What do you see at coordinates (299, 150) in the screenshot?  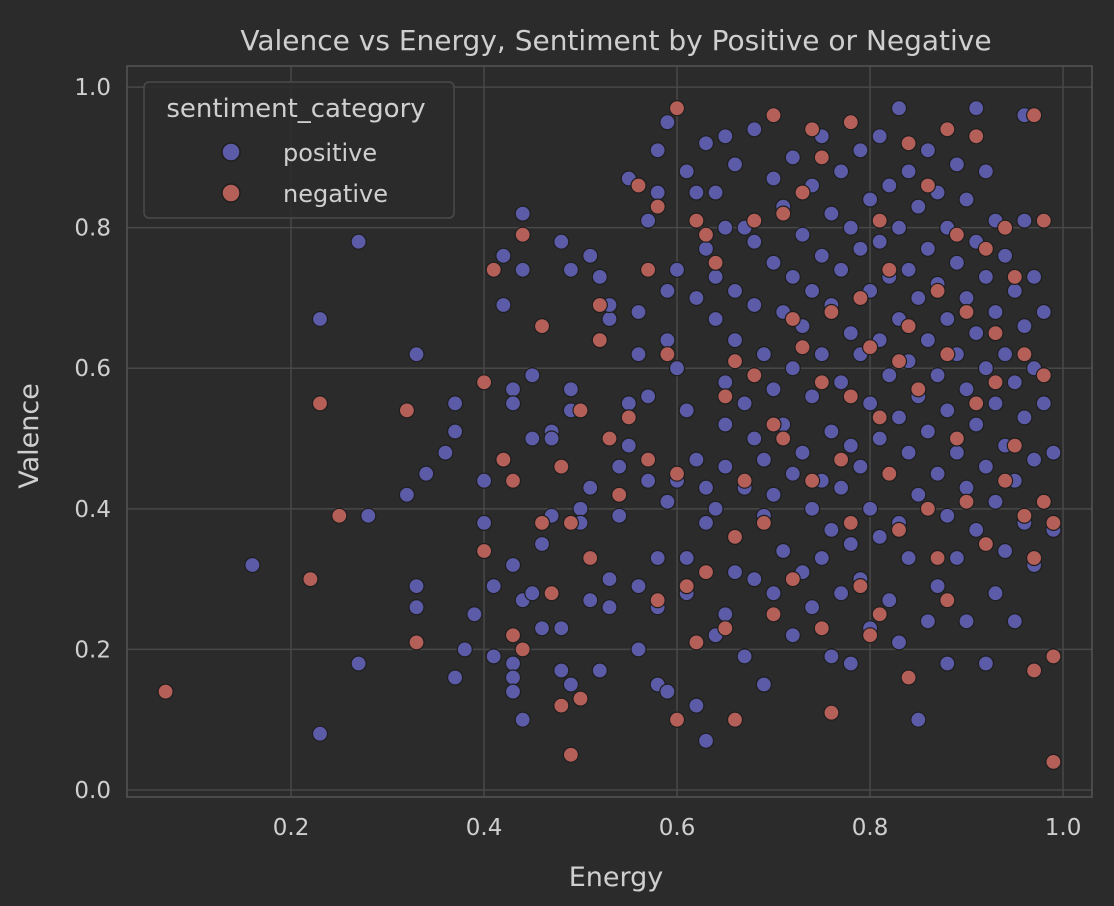 I see `legend-box` at bounding box center [299, 150].